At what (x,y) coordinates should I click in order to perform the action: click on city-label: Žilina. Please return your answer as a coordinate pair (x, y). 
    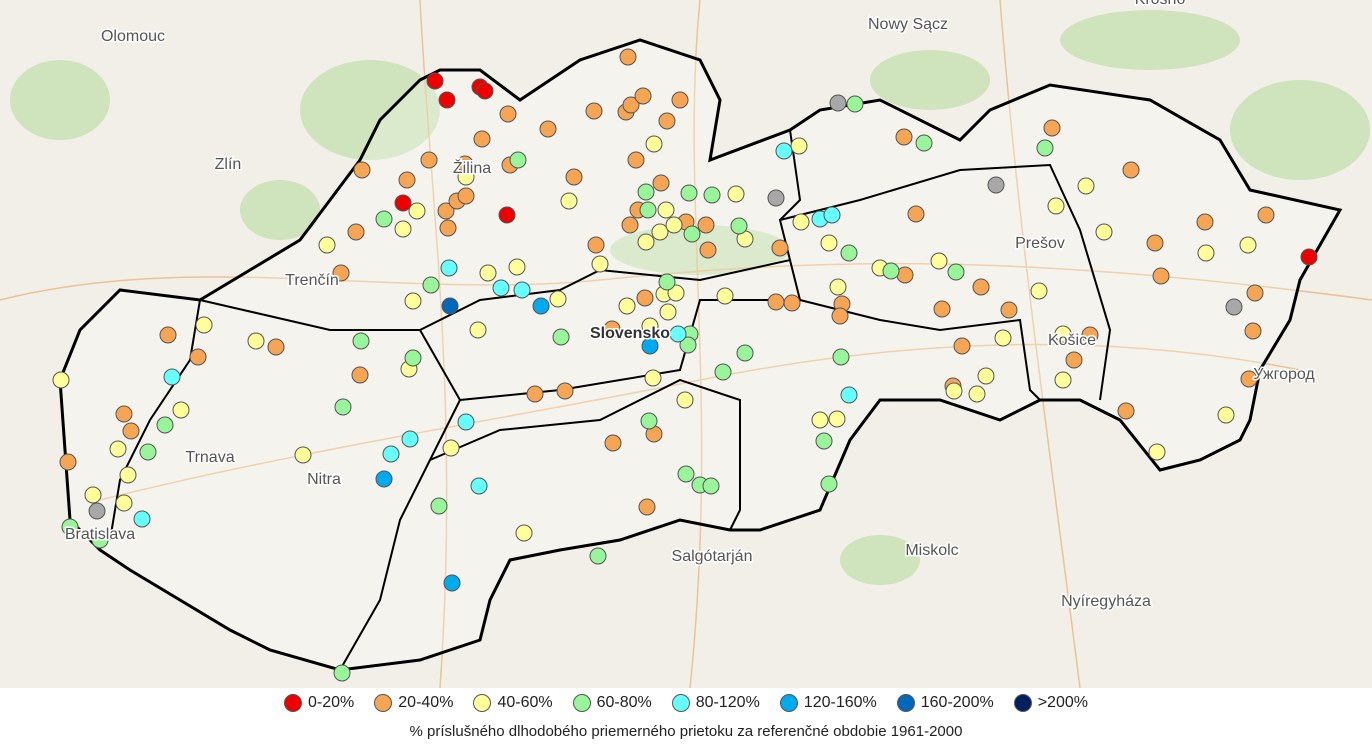
    Looking at the image, I should click on (472, 167).